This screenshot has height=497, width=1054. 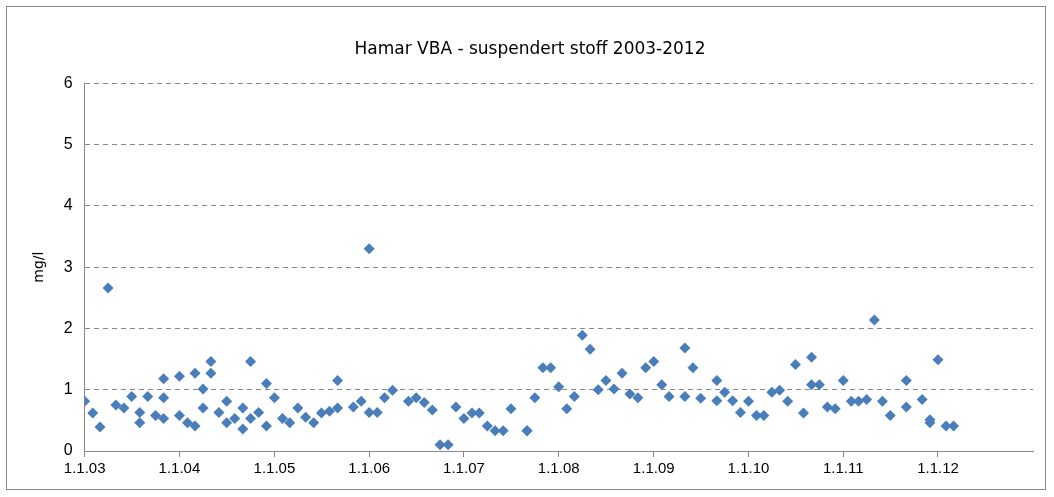 What do you see at coordinates (179, 468) in the screenshot?
I see `x-tick-label: 1.1.04` at bounding box center [179, 468].